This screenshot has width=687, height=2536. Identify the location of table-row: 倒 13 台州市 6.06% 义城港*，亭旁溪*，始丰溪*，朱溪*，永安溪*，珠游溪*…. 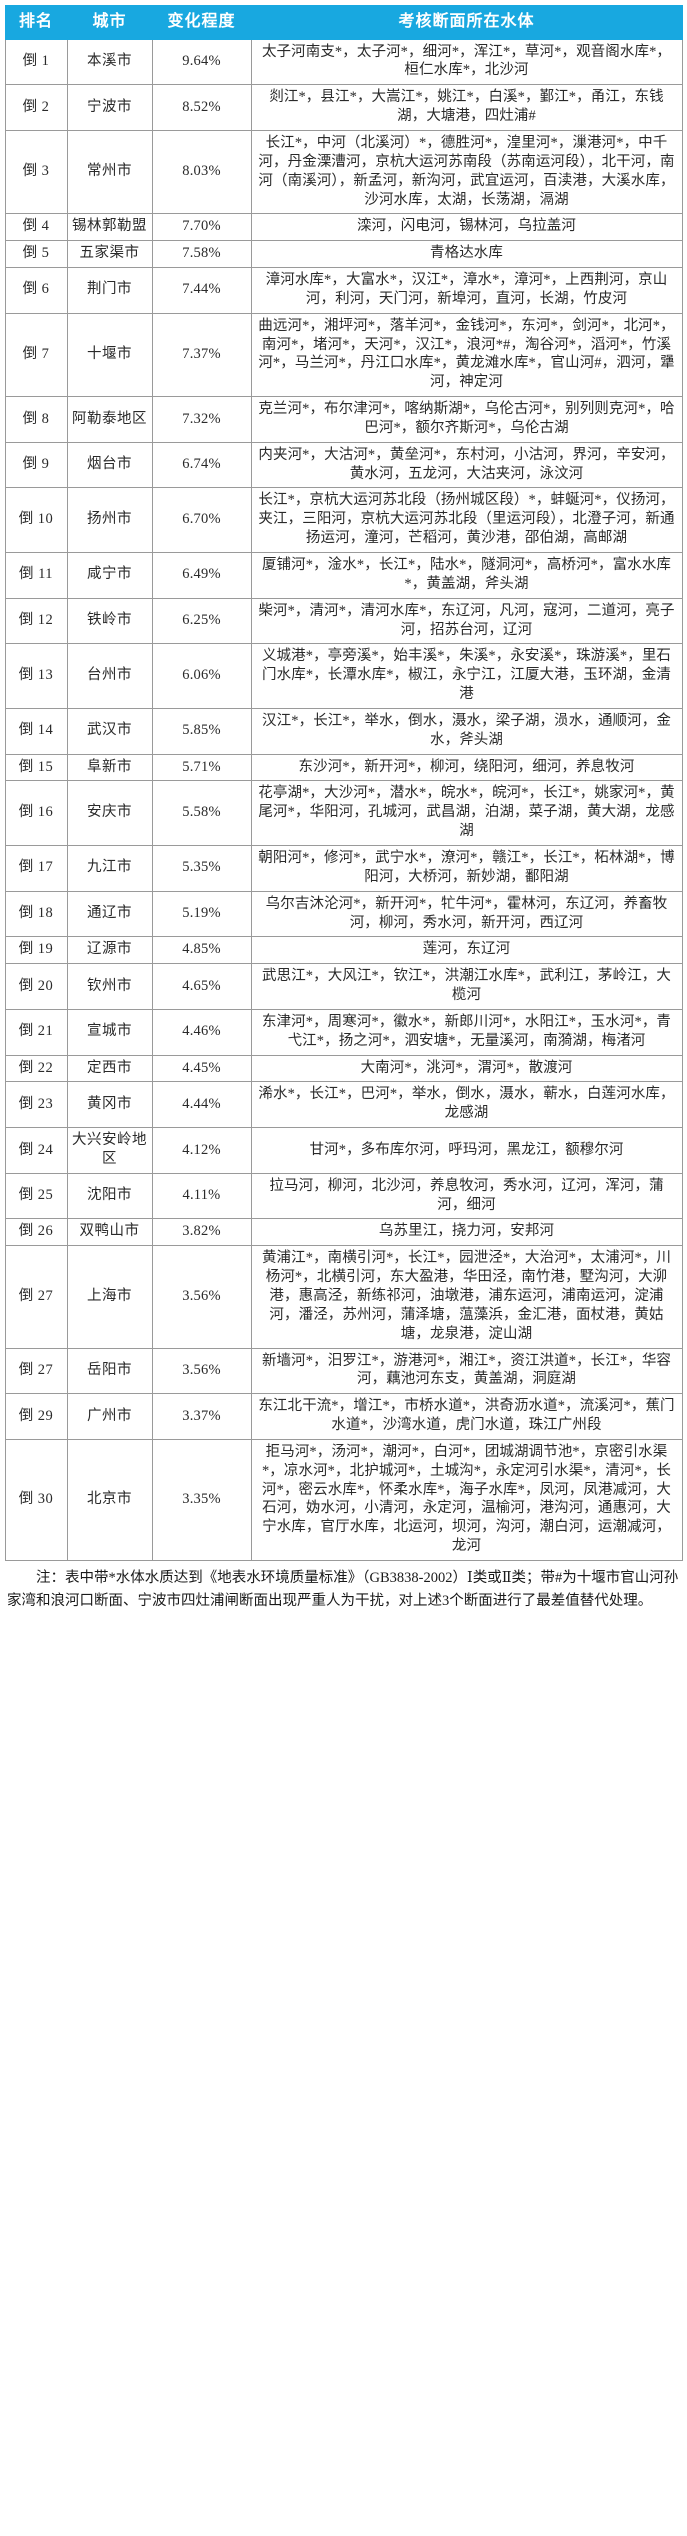
(343, 676).